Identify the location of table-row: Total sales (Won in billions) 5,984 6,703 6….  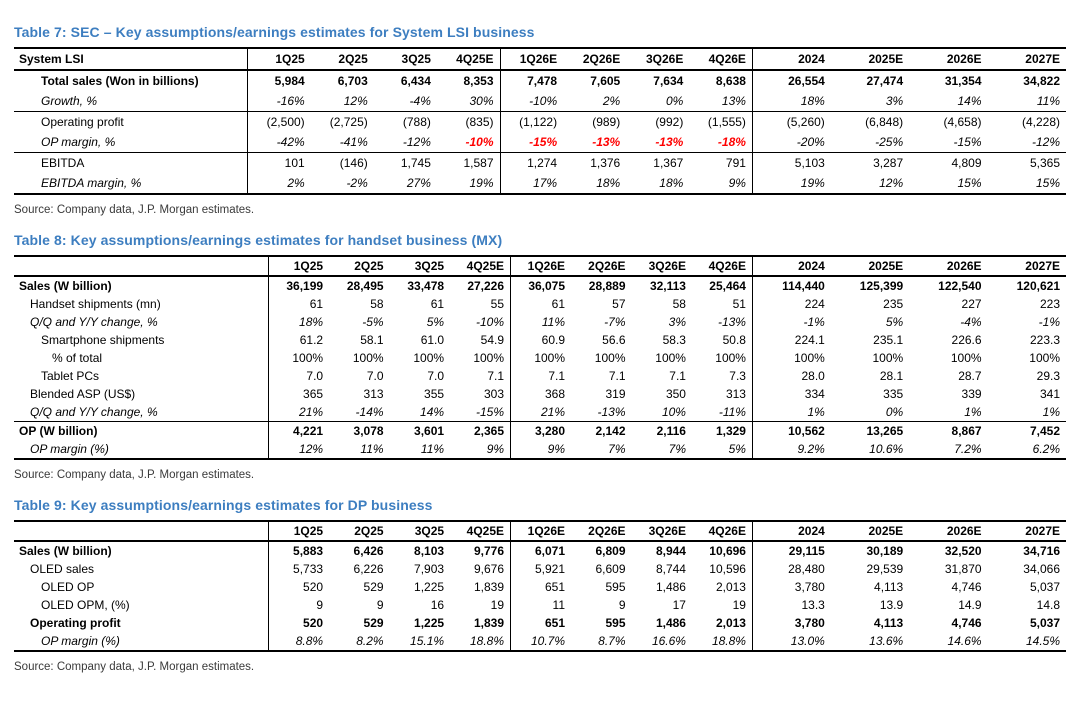
(540, 80).